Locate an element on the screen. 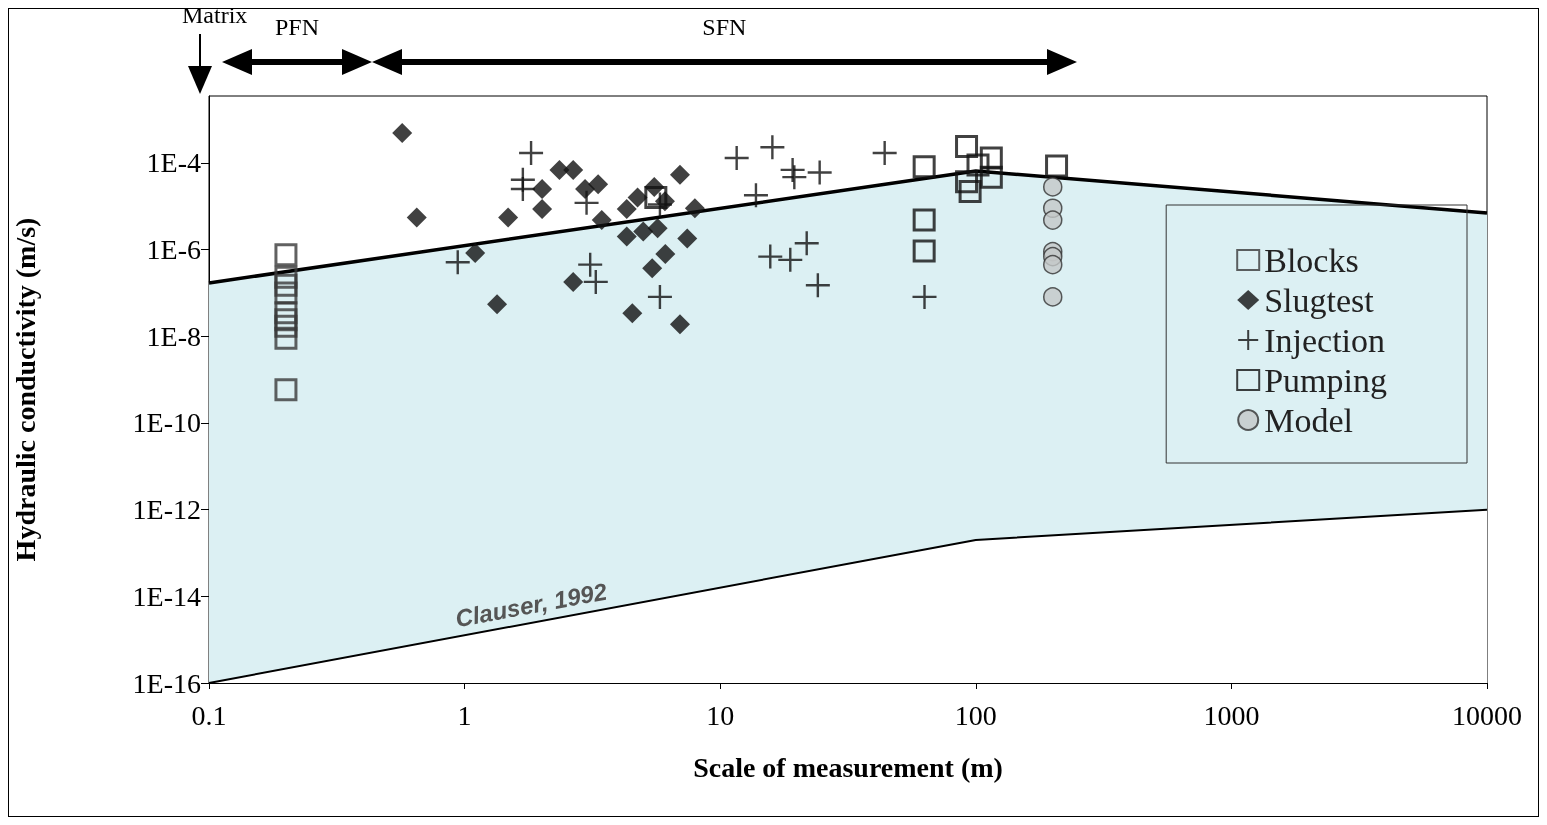  legend-label: Injection is located at coordinates (1325, 340).